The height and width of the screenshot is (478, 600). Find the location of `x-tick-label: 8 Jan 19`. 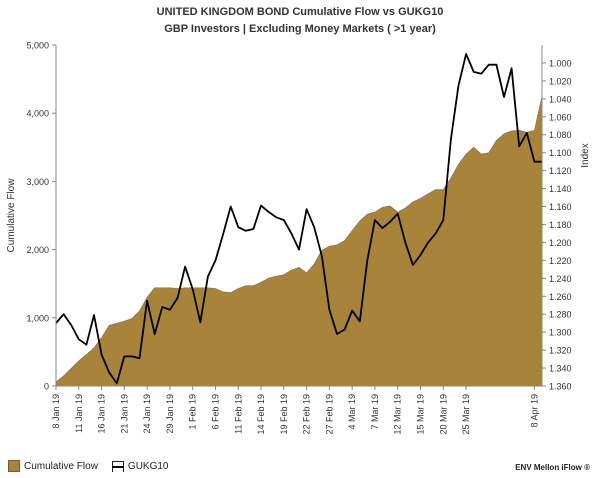

x-tick-label: 8 Jan 19 is located at coordinates (56, 411).